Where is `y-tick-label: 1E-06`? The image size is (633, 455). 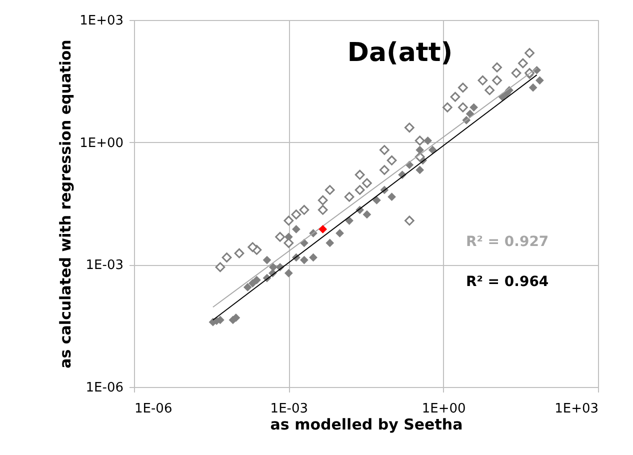 y-tick-label: 1E-06 is located at coordinates (105, 388).